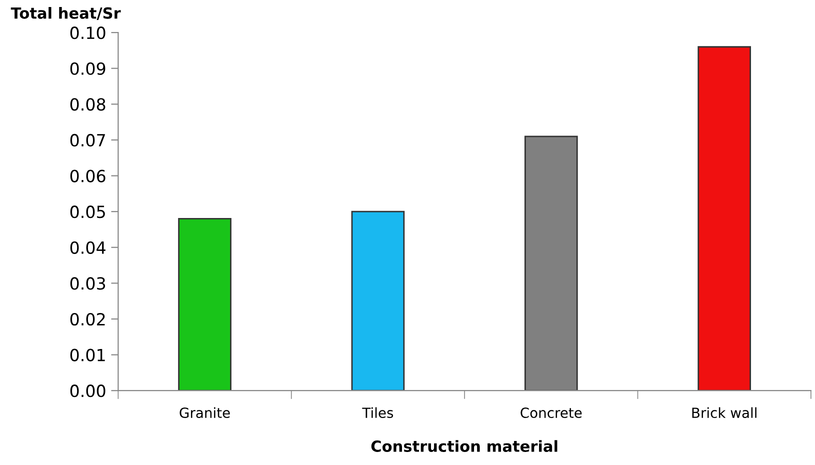  What do you see at coordinates (88, 176) in the screenshot?
I see `y-tick-label: 0.06` at bounding box center [88, 176].